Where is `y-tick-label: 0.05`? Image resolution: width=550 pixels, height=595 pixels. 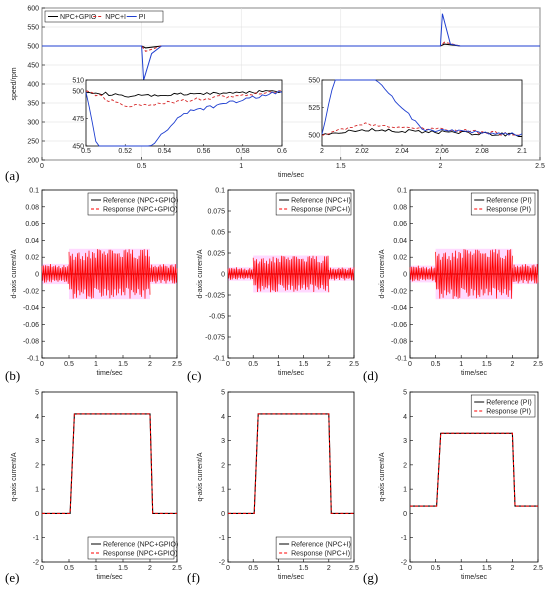 y-tick-label: 0.05 is located at coordinates (218, 233).